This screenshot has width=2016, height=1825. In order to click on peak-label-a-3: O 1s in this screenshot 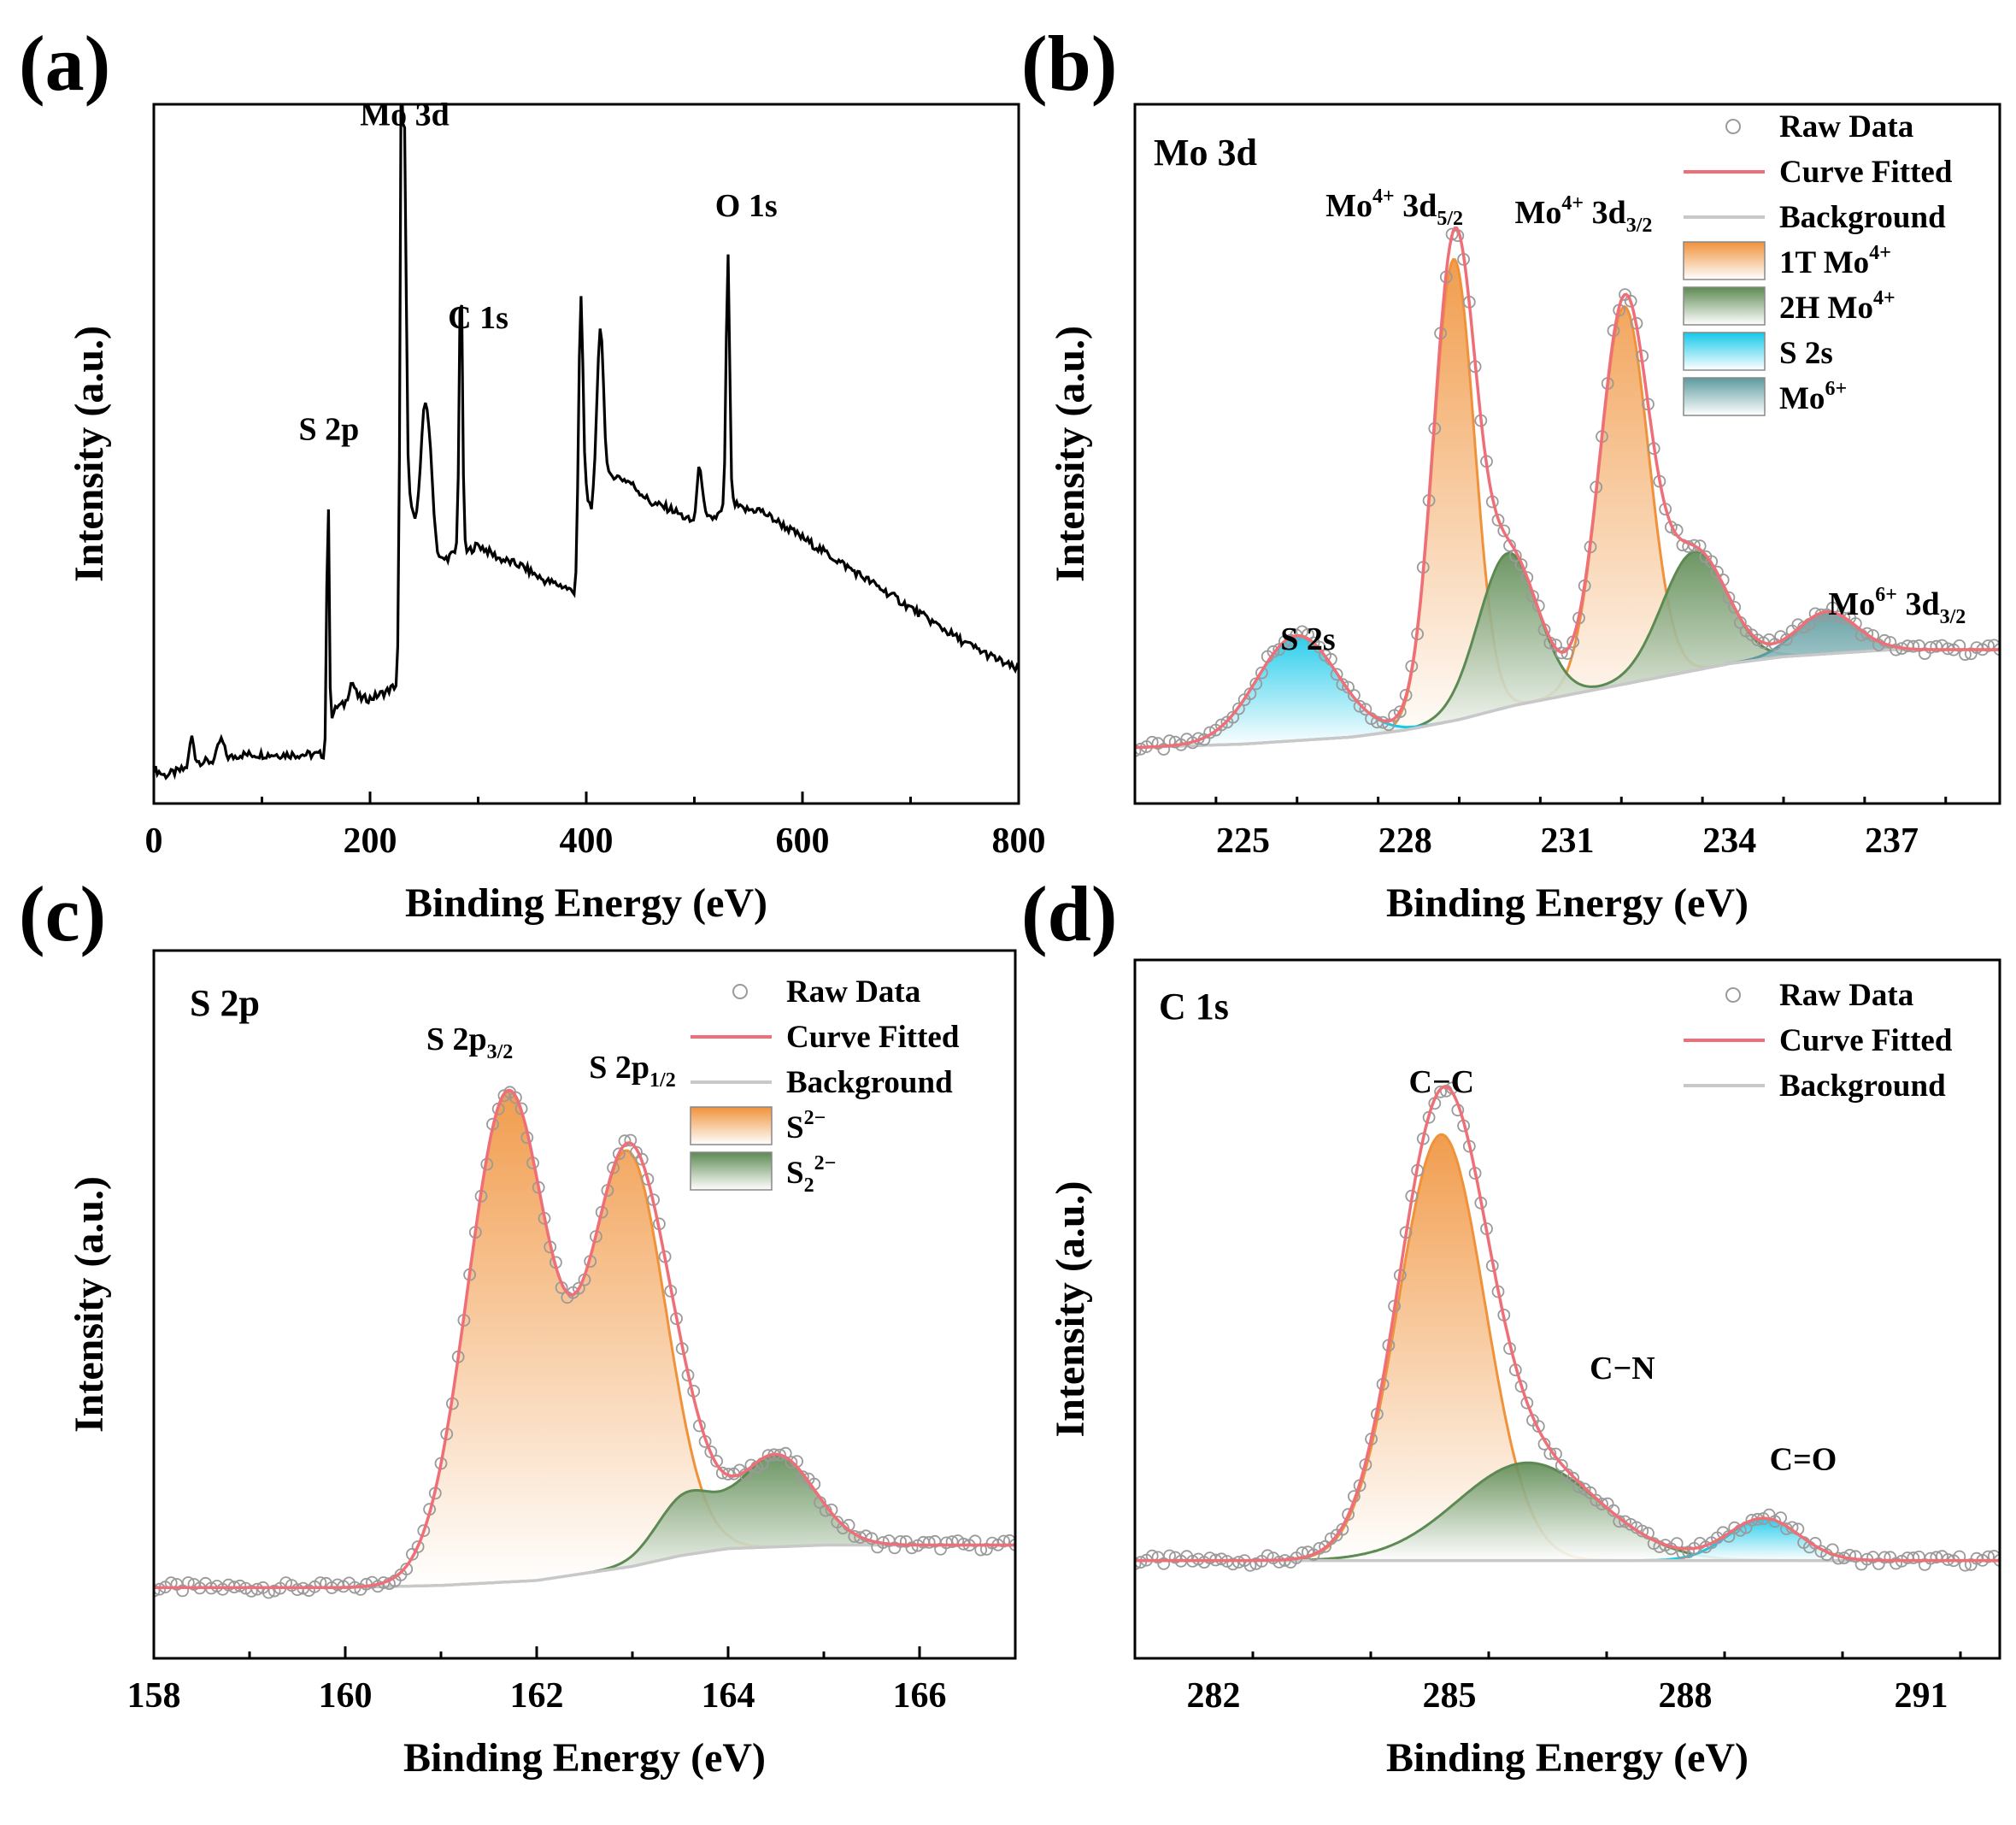, I will do `click(746, 206)`.